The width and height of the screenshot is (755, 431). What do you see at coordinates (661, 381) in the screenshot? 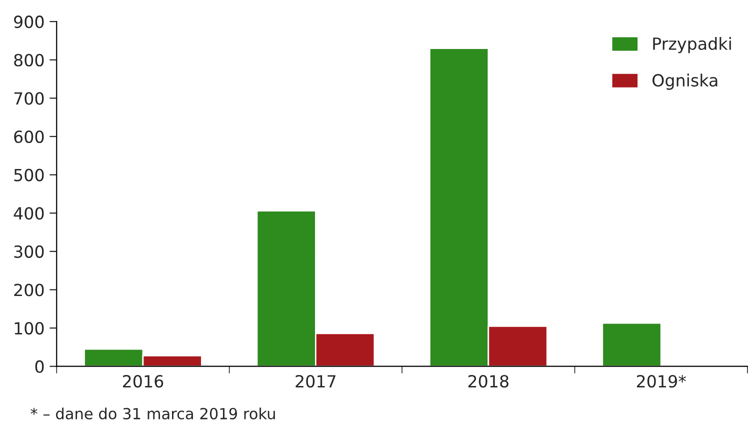
I see `x-tick-label: 2019*` at bounding box center [661, 381].